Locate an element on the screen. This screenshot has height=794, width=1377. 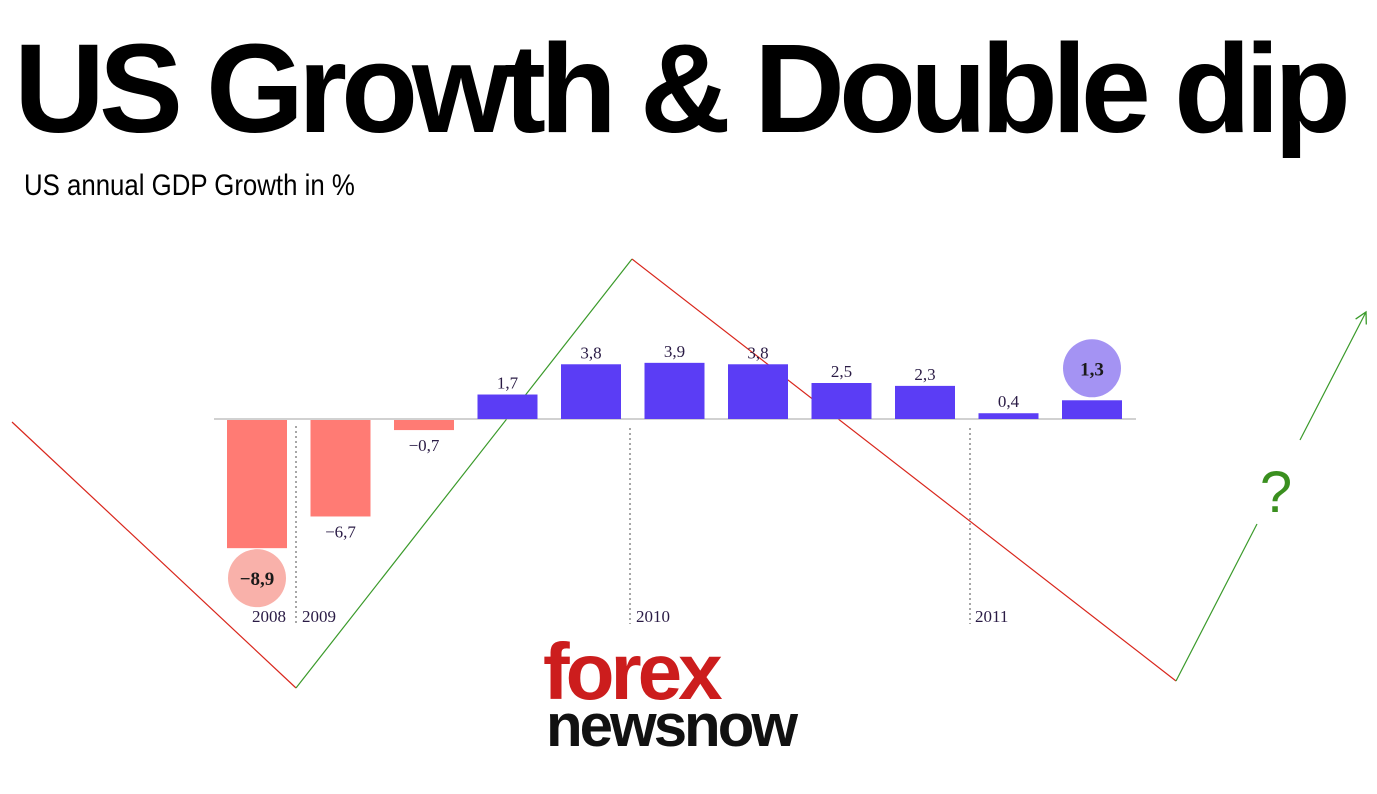
value-label-5: 3,9 is located at coordinates (674, 351).